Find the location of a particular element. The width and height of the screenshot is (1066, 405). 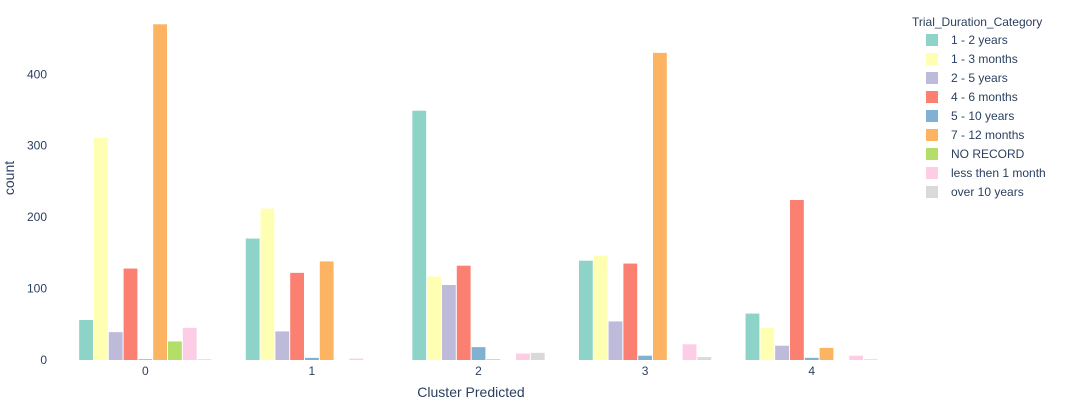

x-axis-ticks: 0 1 2 3 4 is located at coordinates (478, 371).